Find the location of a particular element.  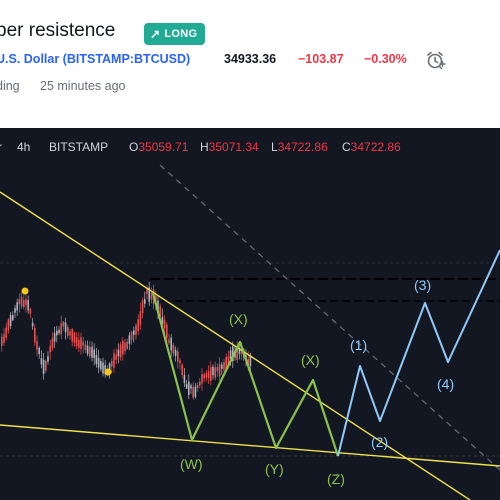

price-change-percent: −0.30% is located at coordinates (385, 59).